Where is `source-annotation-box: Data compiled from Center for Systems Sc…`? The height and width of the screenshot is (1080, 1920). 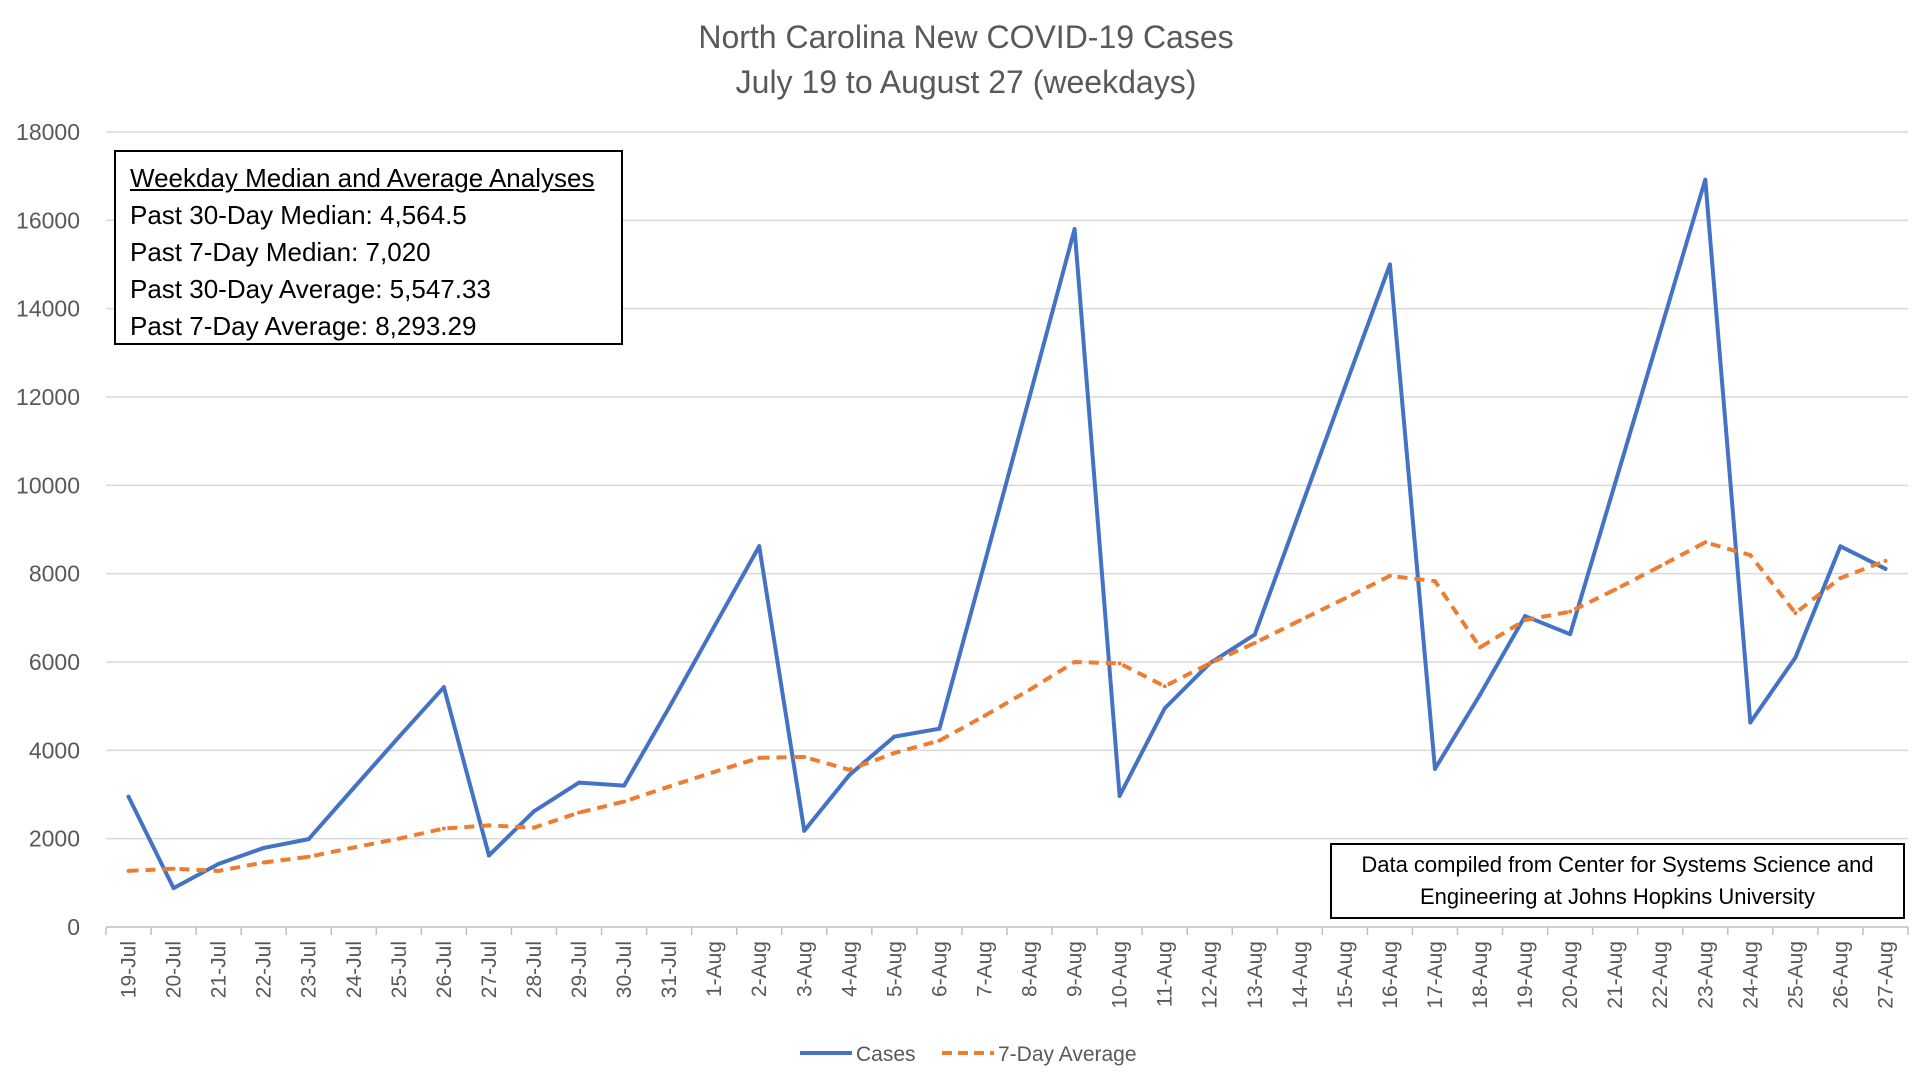 source-annotation-box: Data compiled from Center for Systems Sc… is located at coordinates (1617, 881).